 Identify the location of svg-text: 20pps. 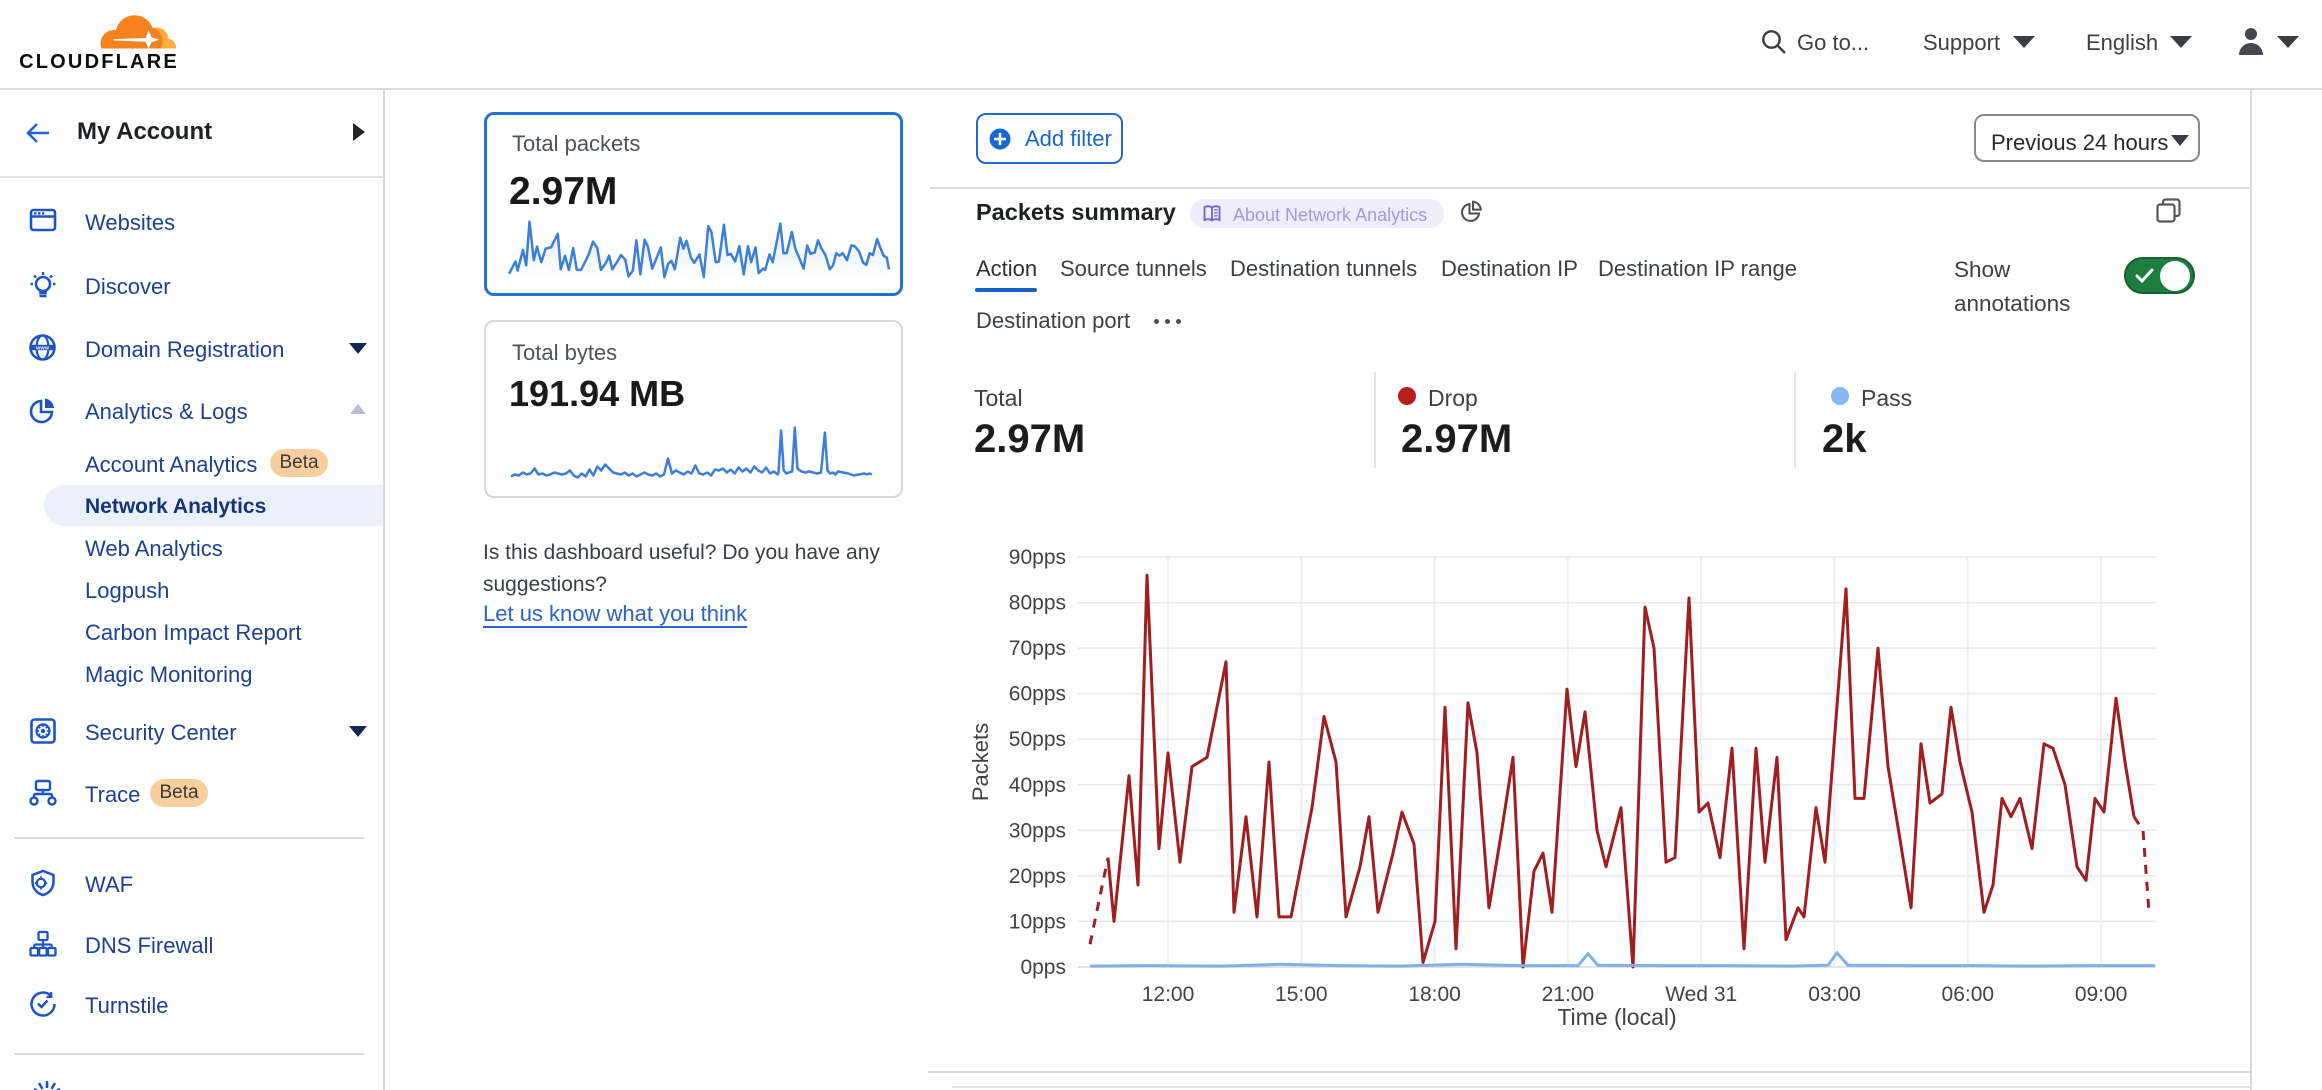
(1037, 876).